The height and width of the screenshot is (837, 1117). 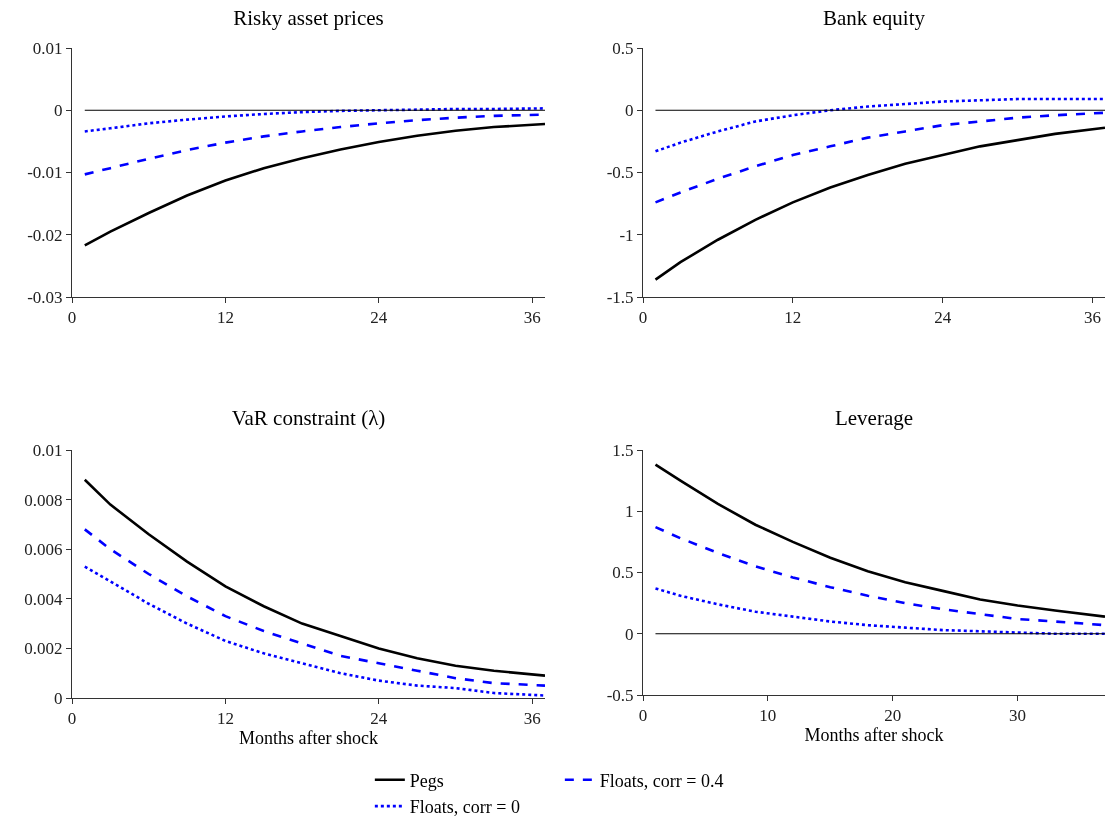 I want to click on y-tick-label: 1.5, so click(x=623, y=450).